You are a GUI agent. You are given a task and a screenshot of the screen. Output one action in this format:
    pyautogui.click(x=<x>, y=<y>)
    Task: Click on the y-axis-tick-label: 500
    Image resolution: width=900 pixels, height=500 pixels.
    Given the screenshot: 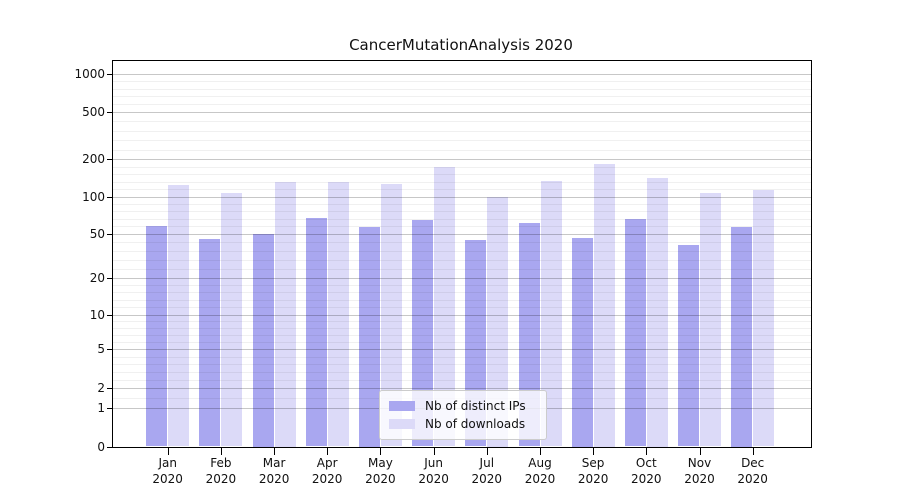 What is the action you would take?
    pyautogui.click(x=93, y=111)
    